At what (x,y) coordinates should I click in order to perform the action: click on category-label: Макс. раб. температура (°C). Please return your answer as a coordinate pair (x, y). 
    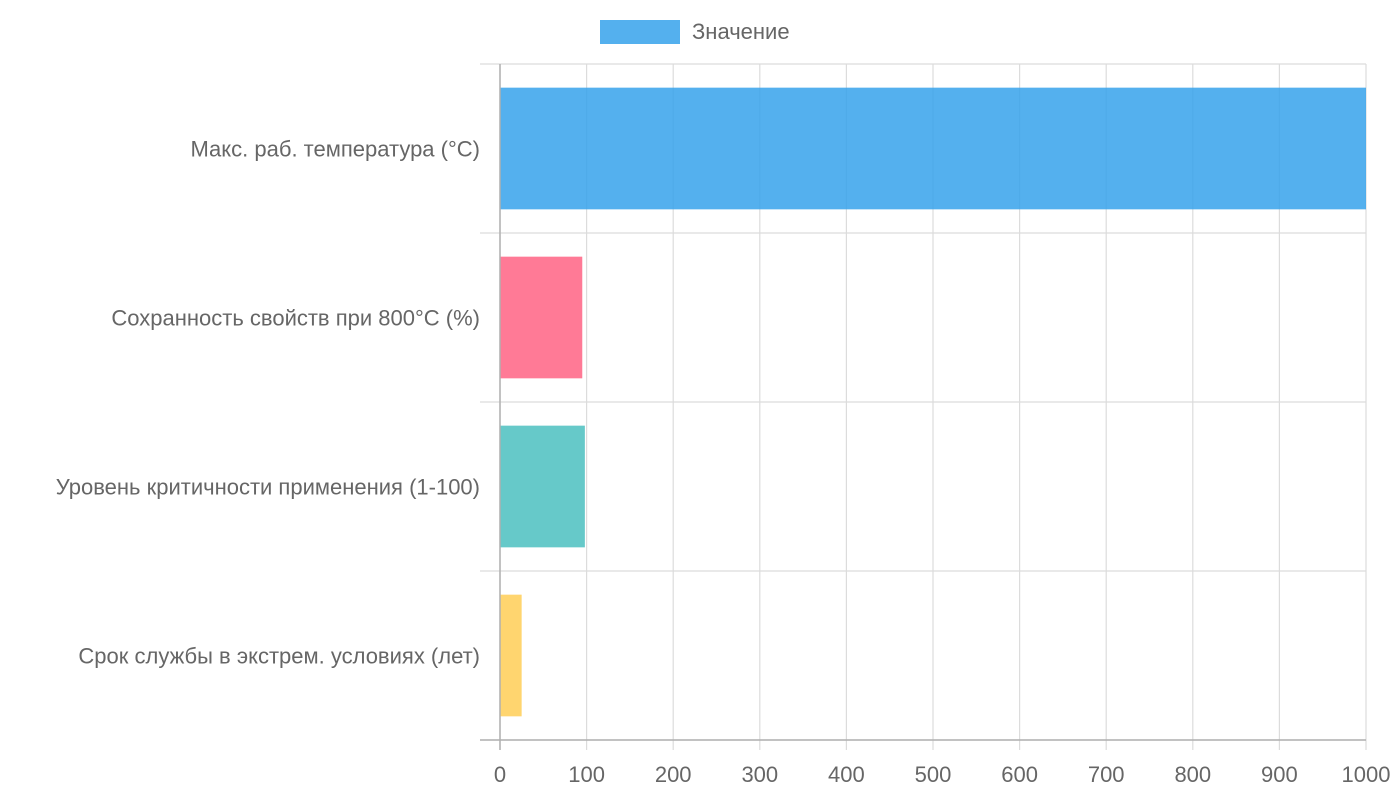
    Looking at the image, I should click on (335, 149).